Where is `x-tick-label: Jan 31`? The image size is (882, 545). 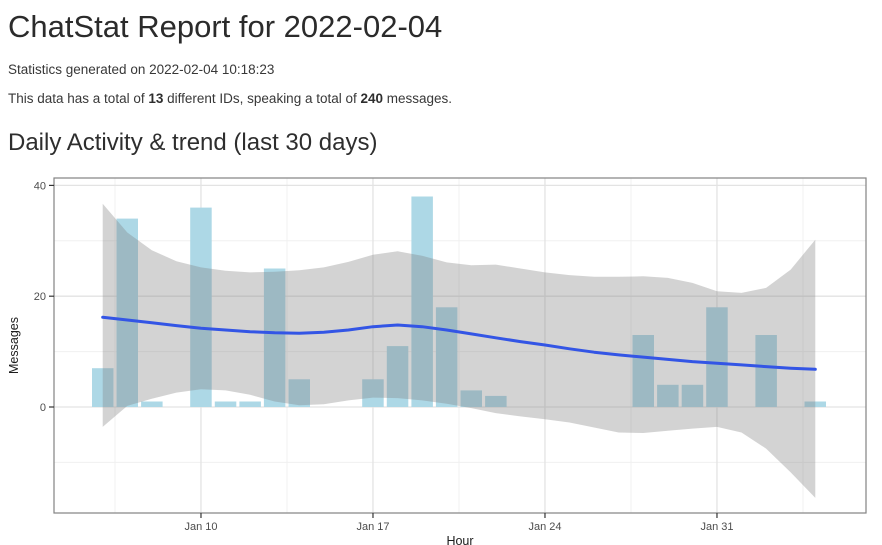
x-tick-label: Jan 31 is located at coordinates (716, 527).